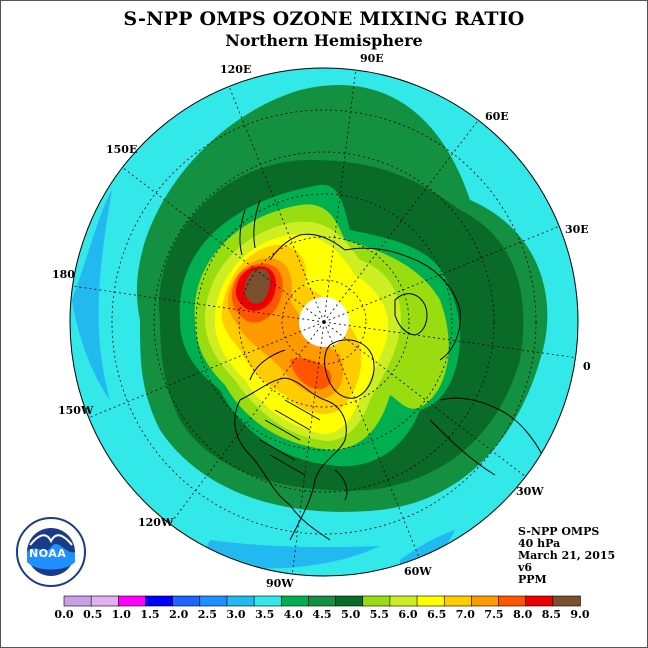  Describe the element at coordinates (311, 374) in the screenshot. I see `ozone-band-8-0-b` at that location.